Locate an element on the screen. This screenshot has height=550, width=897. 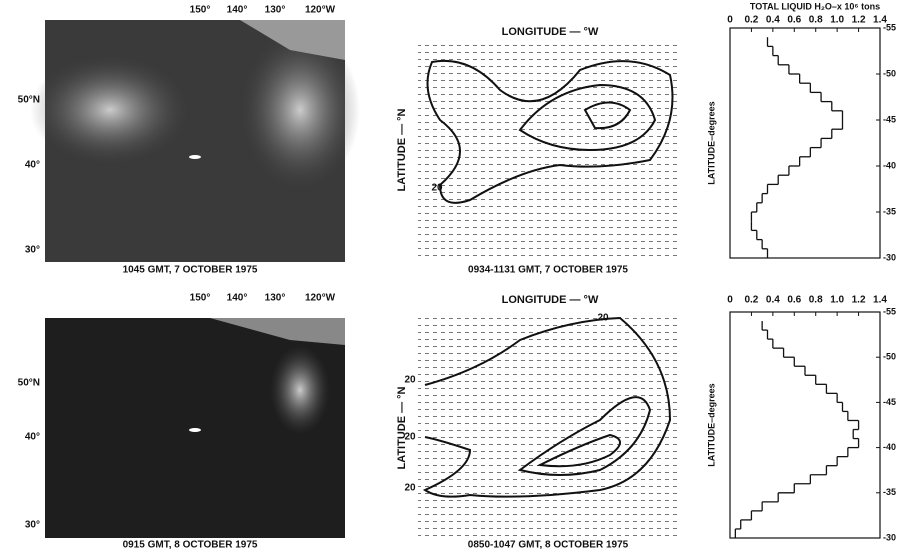
satellite-image-bottom is located at coordinates (195, 428).